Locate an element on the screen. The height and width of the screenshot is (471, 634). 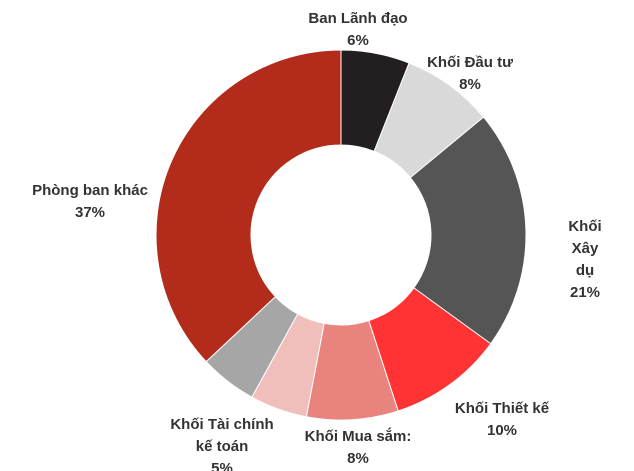
category-label: Ban Lãnh đạo is located at coordinates (358, 18).